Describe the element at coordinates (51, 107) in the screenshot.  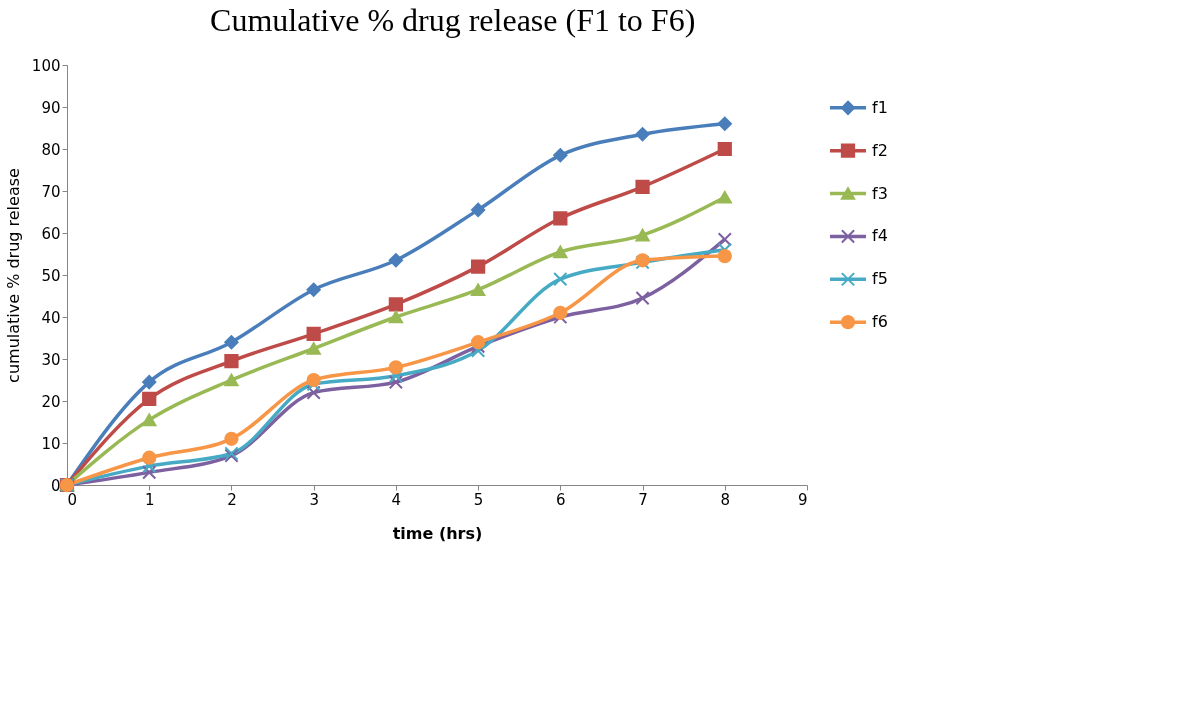
I see `y-tick-label: 90` at that location.